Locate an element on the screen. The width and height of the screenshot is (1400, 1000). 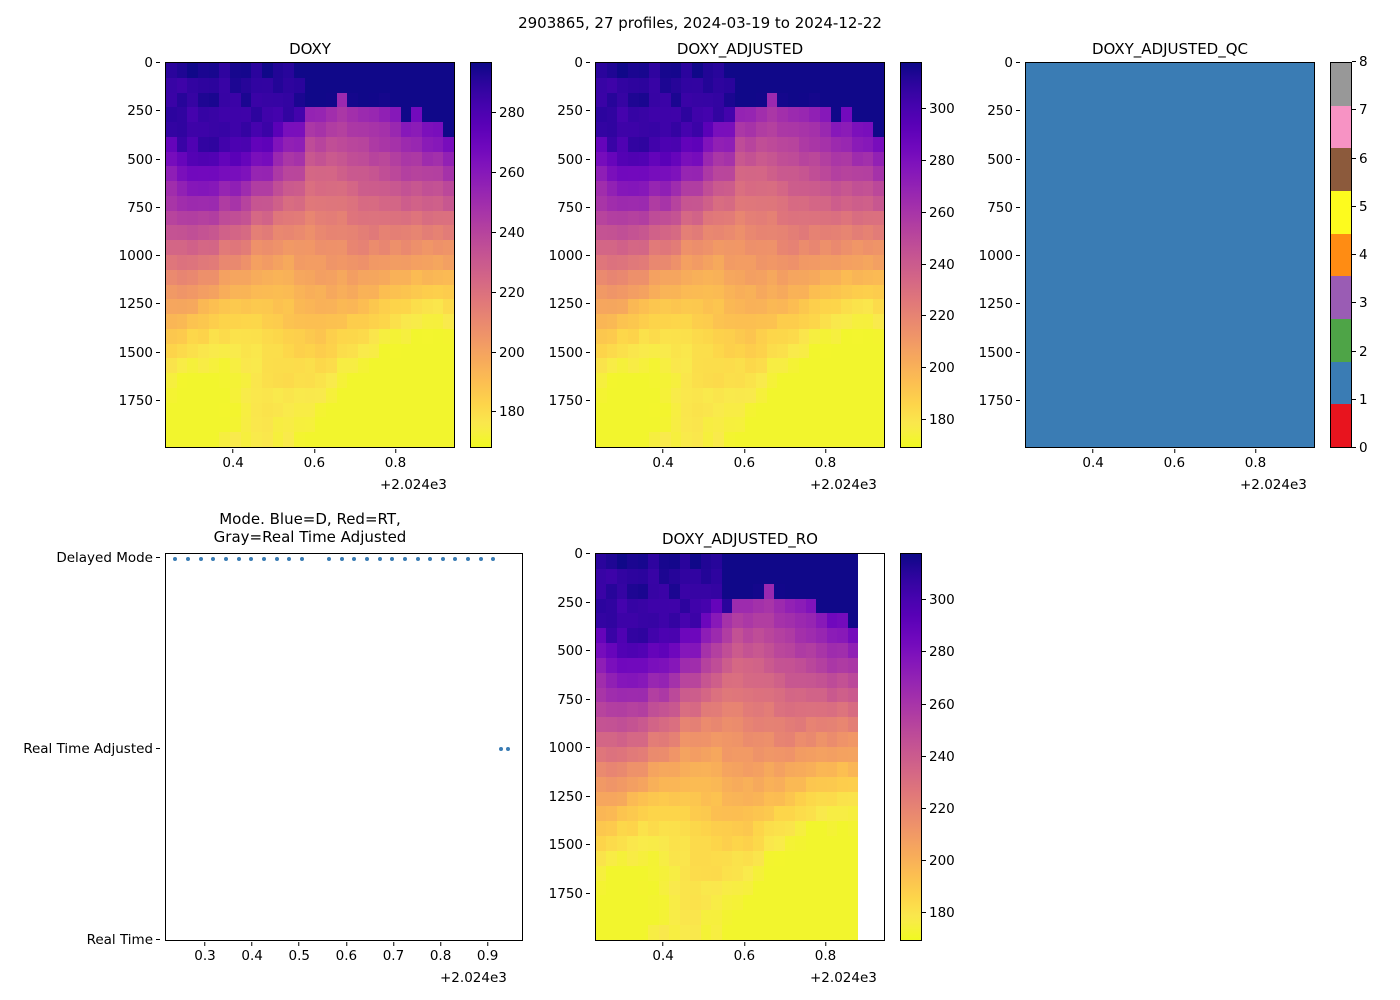
colorbar-tick-label: 4 is located at coordinates (1360, 255).